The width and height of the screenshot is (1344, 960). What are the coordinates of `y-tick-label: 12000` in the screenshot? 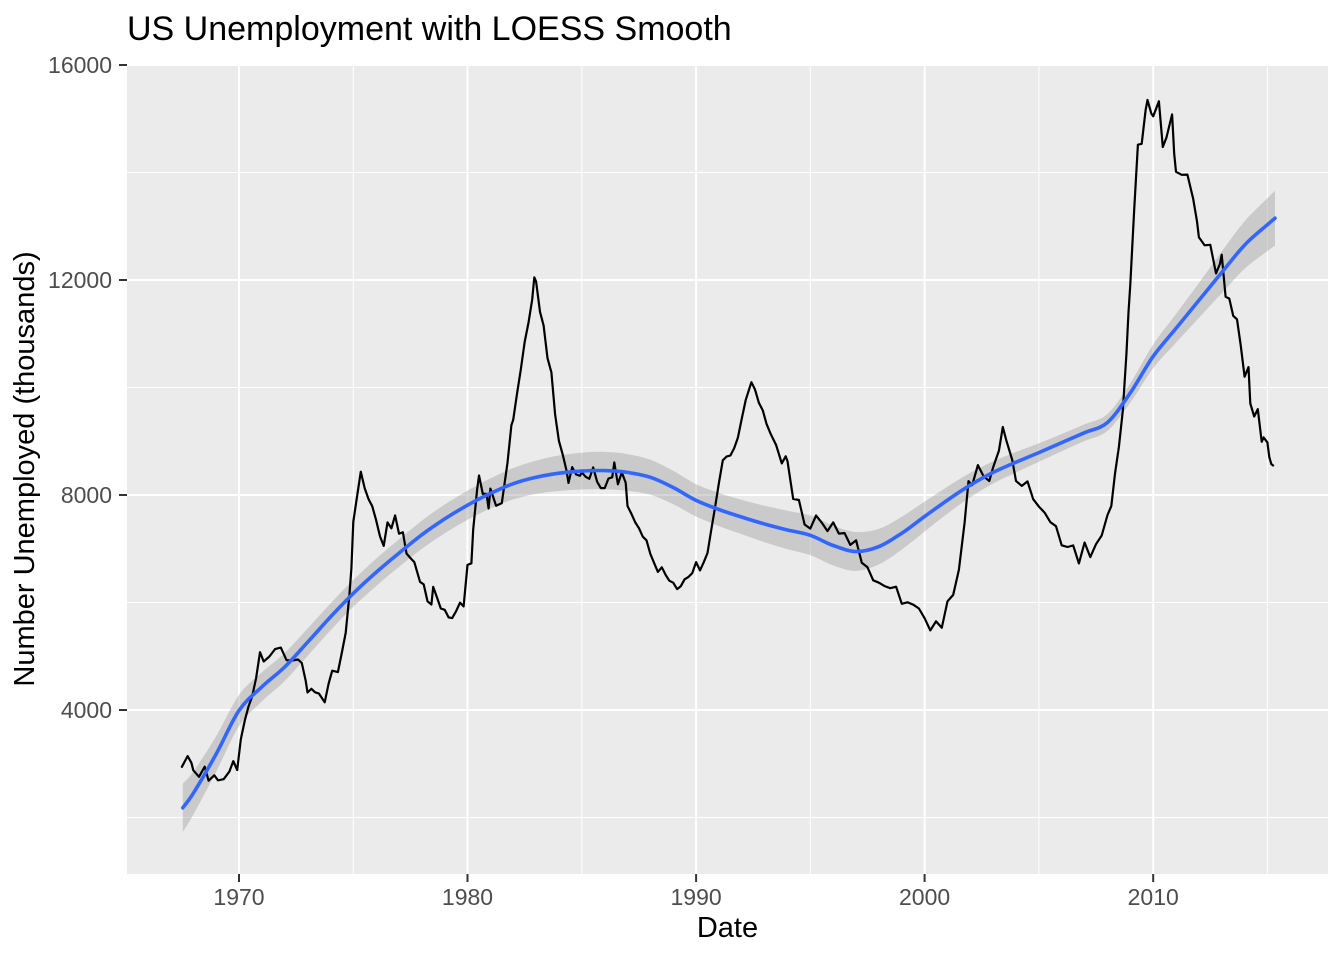 It's located at (80, 280).